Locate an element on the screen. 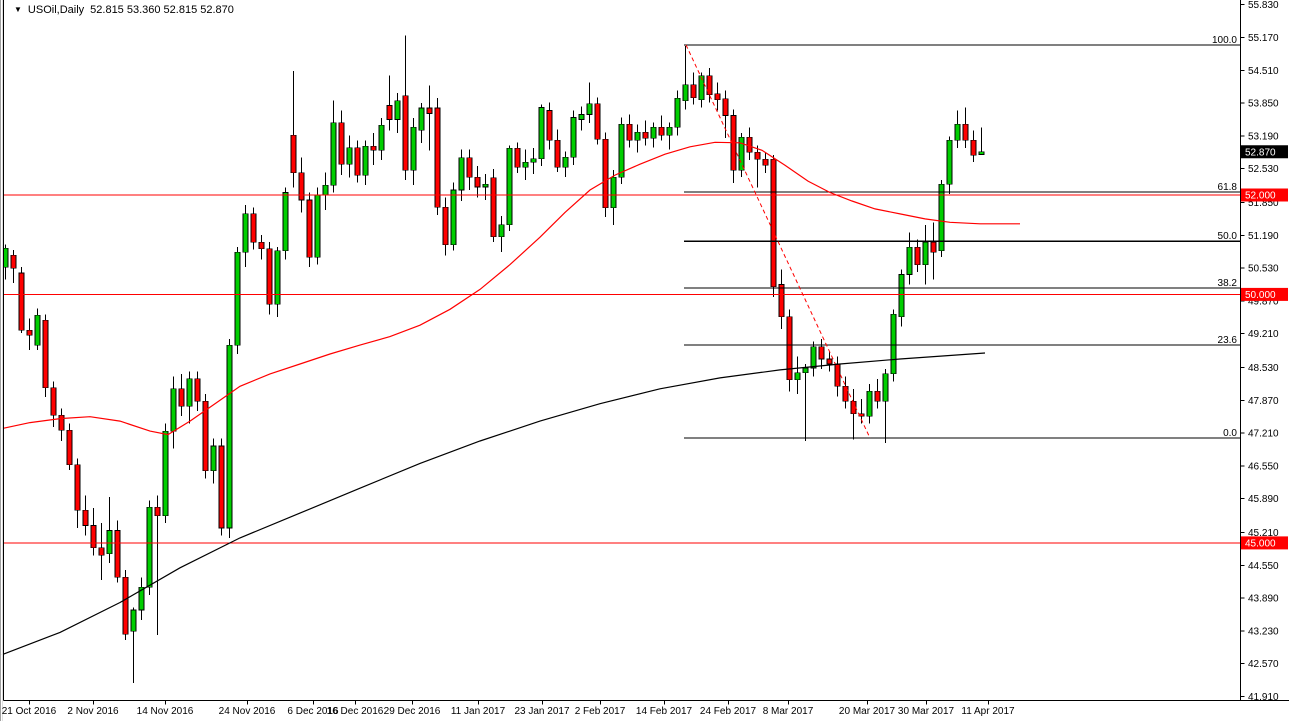 The image size is (1289, 721). y-axis-tick-label: 49.870 is located at coordinates (1263, 301).